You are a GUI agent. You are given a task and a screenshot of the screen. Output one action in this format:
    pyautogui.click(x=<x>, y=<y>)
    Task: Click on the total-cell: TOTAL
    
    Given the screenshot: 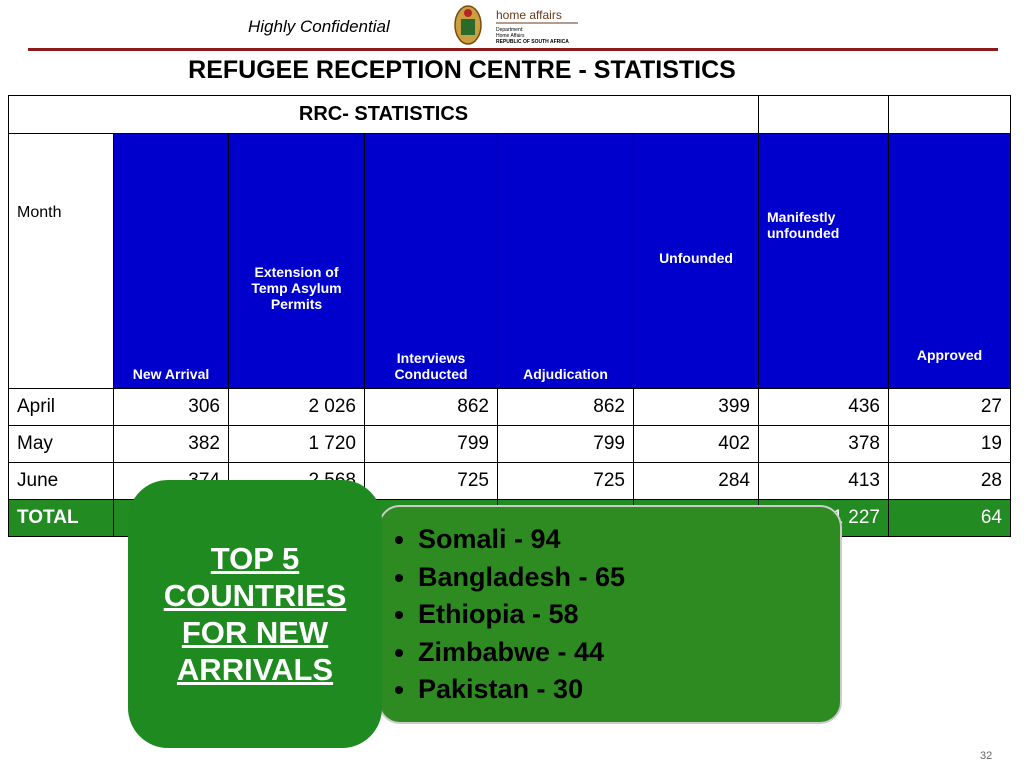 What is the action you would take?
    pyautogui.click(x=61, y=518)
    